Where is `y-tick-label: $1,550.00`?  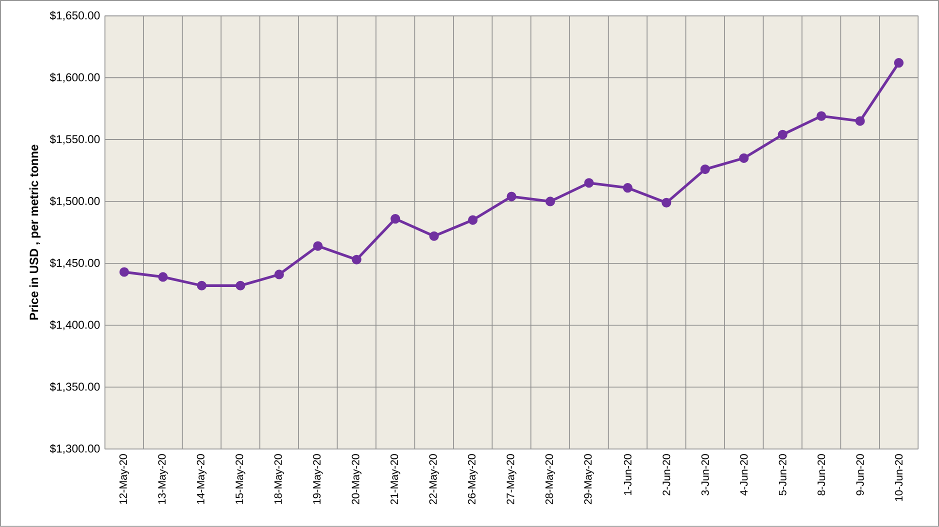 y-tick-label: $1,550.00 is located at coordinates (75, 139).